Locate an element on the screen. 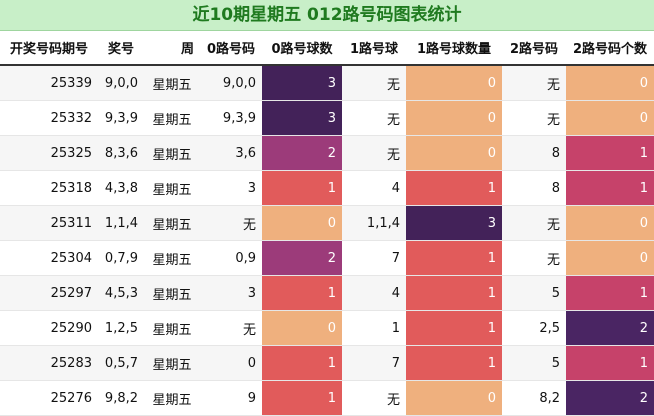  header-issue: 开奖号码期号 is located at coordinates (49, 48).